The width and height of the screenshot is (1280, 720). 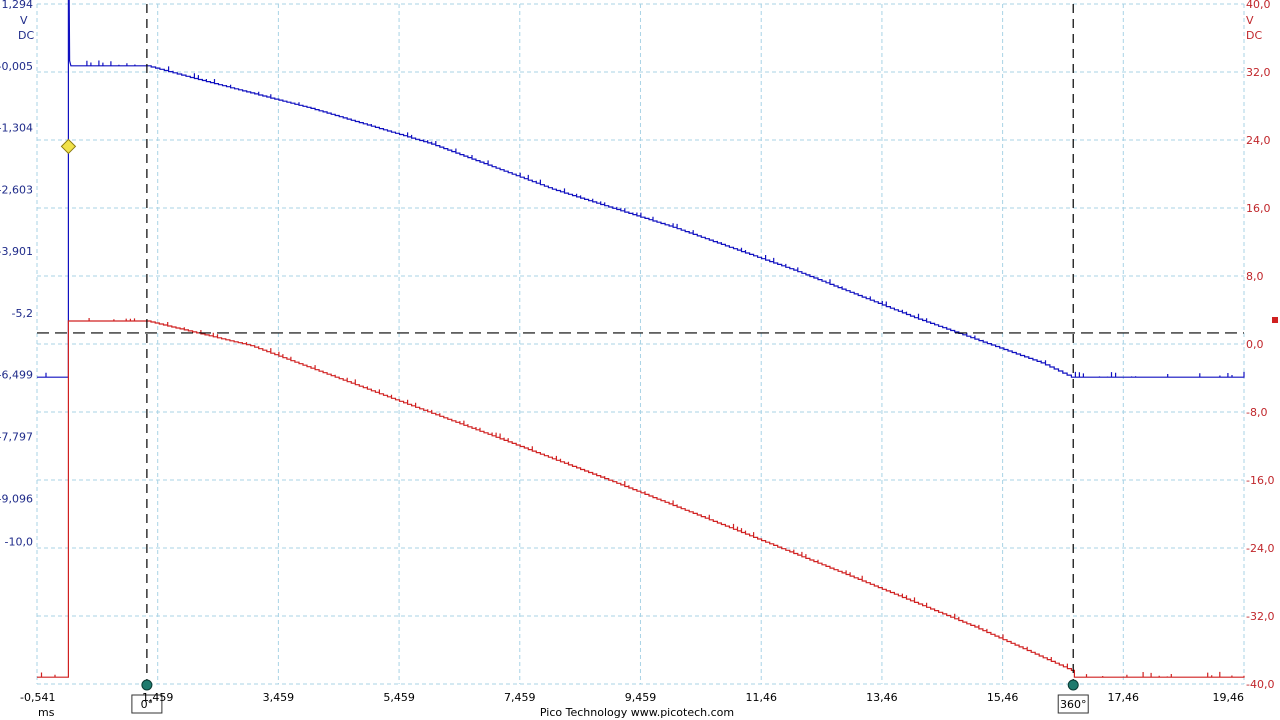 What do you see at coordinates (16, 189) in the screenshot?
I see `left-axis-tick: -2,603` at bounding box center [16, 189].